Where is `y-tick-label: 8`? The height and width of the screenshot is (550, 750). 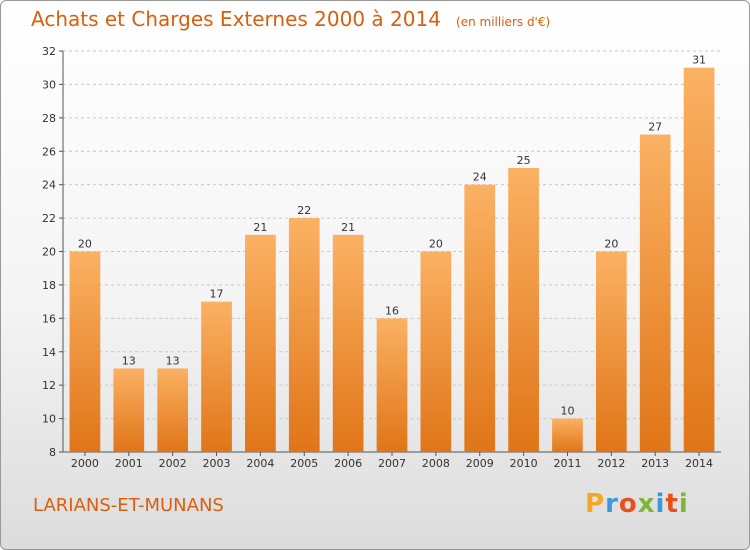
y-tick-label: 8 is located at coordinates (52, 452).